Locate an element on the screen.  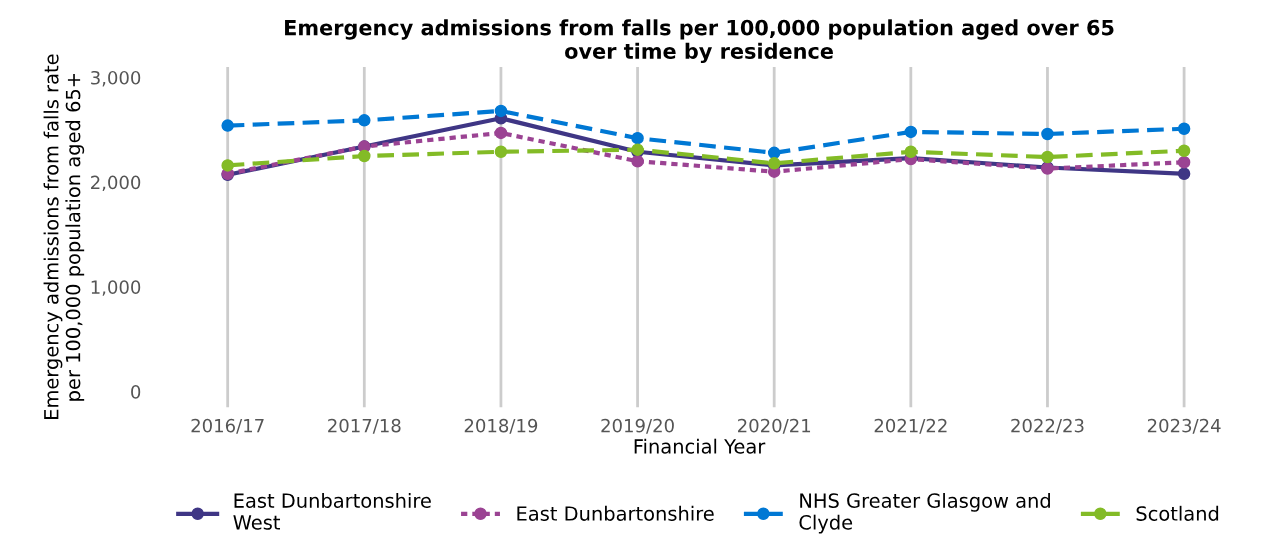
y-tick-label: 2,000 is located at coordinates (116, 183).